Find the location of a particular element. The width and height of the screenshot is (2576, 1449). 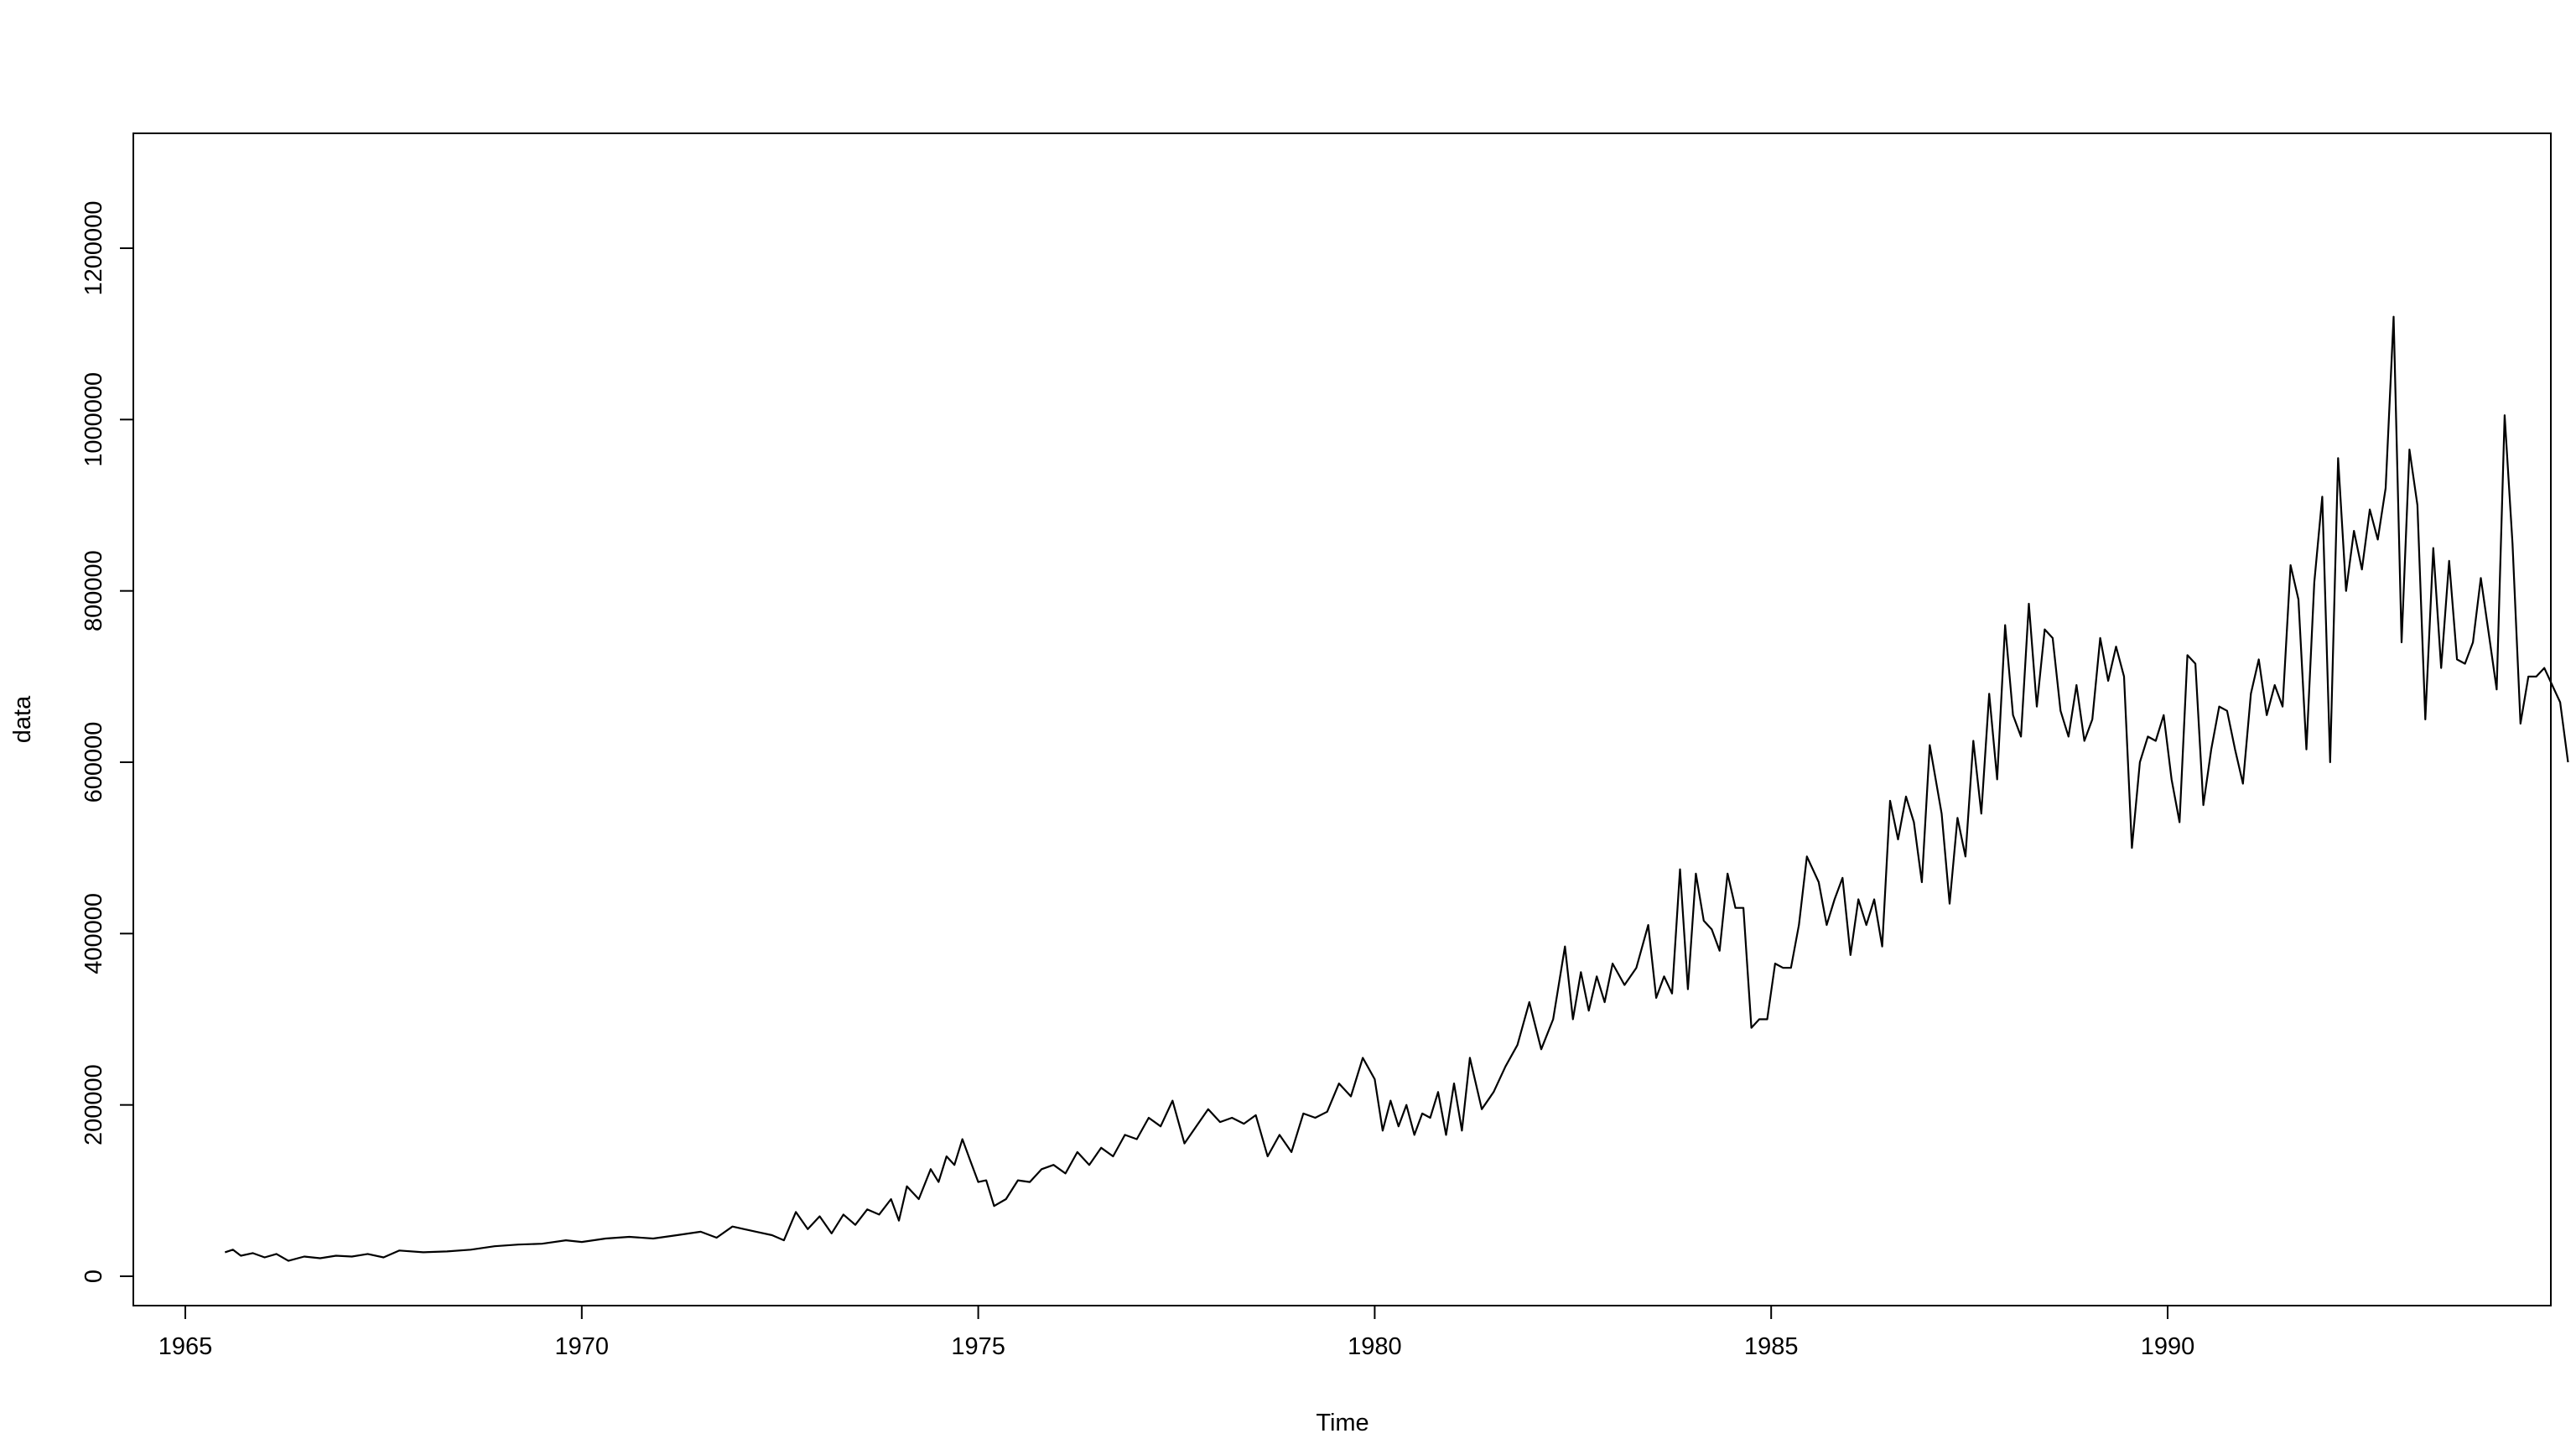

x-tick-label: 1985 is located at coordinates (1771, 1346).